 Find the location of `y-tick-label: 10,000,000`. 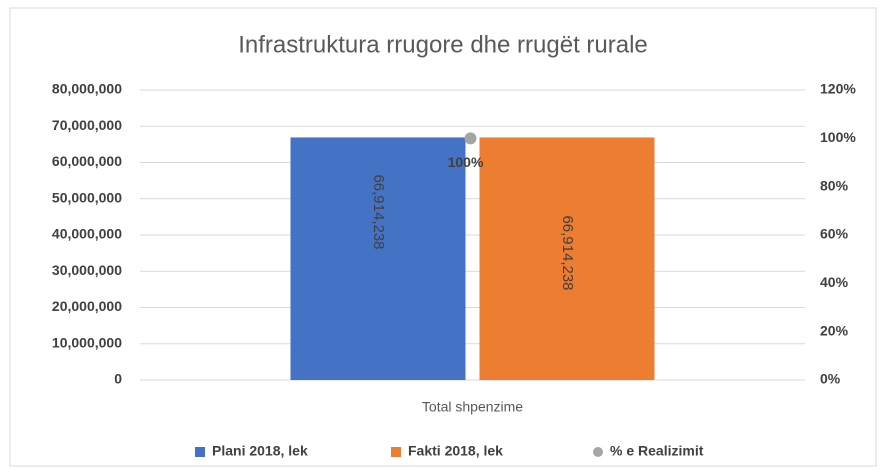

y-tick-label: 10,000,000 is located at coordinates (87, 342).